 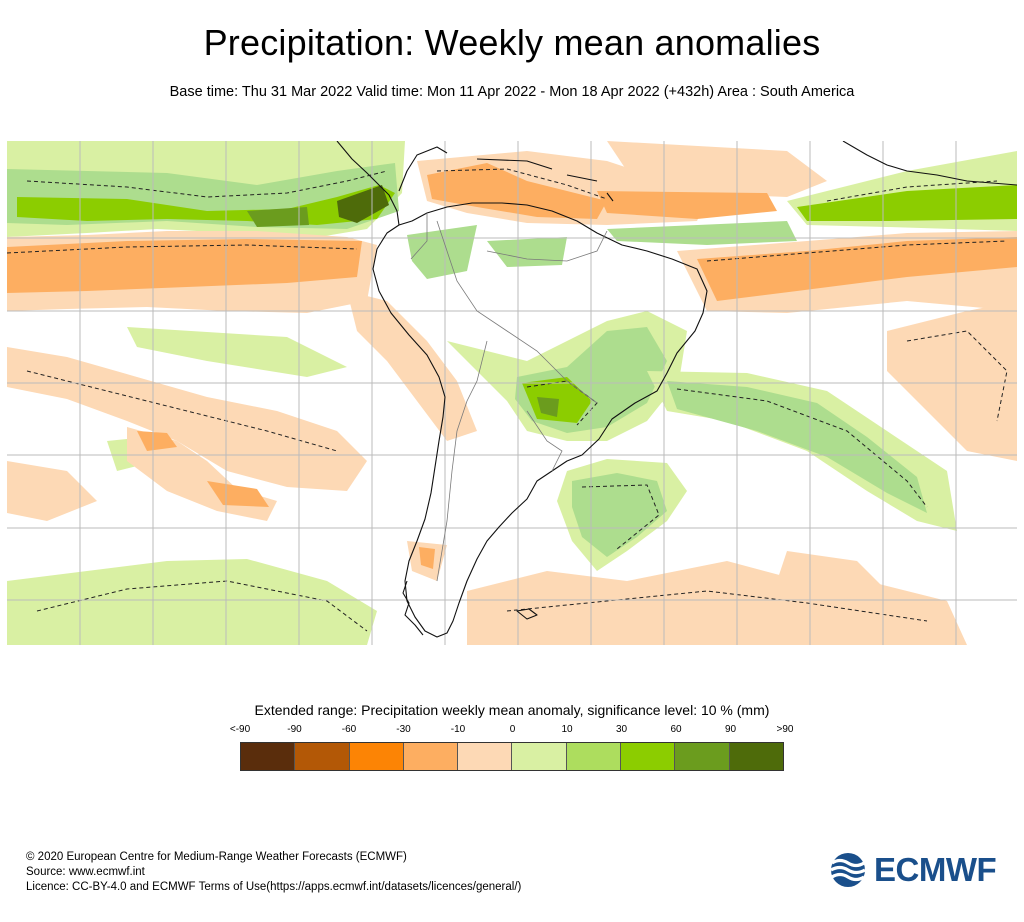 I want to click on contour-atlantic-north, so click(x=912, y=191).